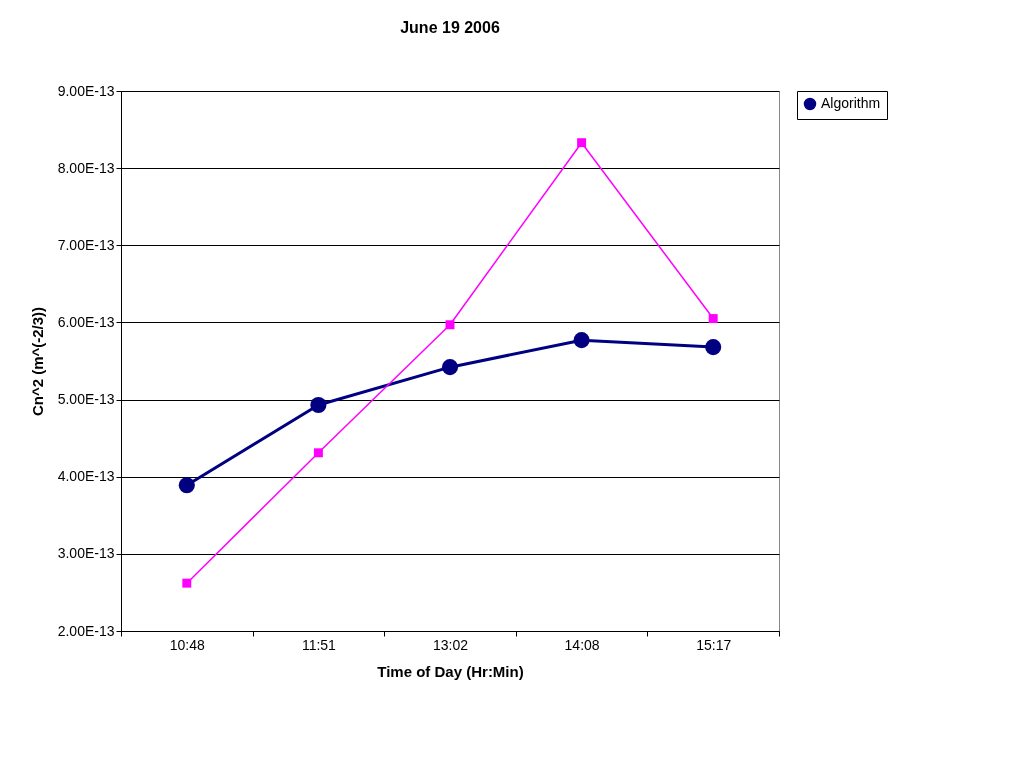 This screenshot has width=1016, height=780. I want to click on x-tick-label: 10:48, so click(187, 644).